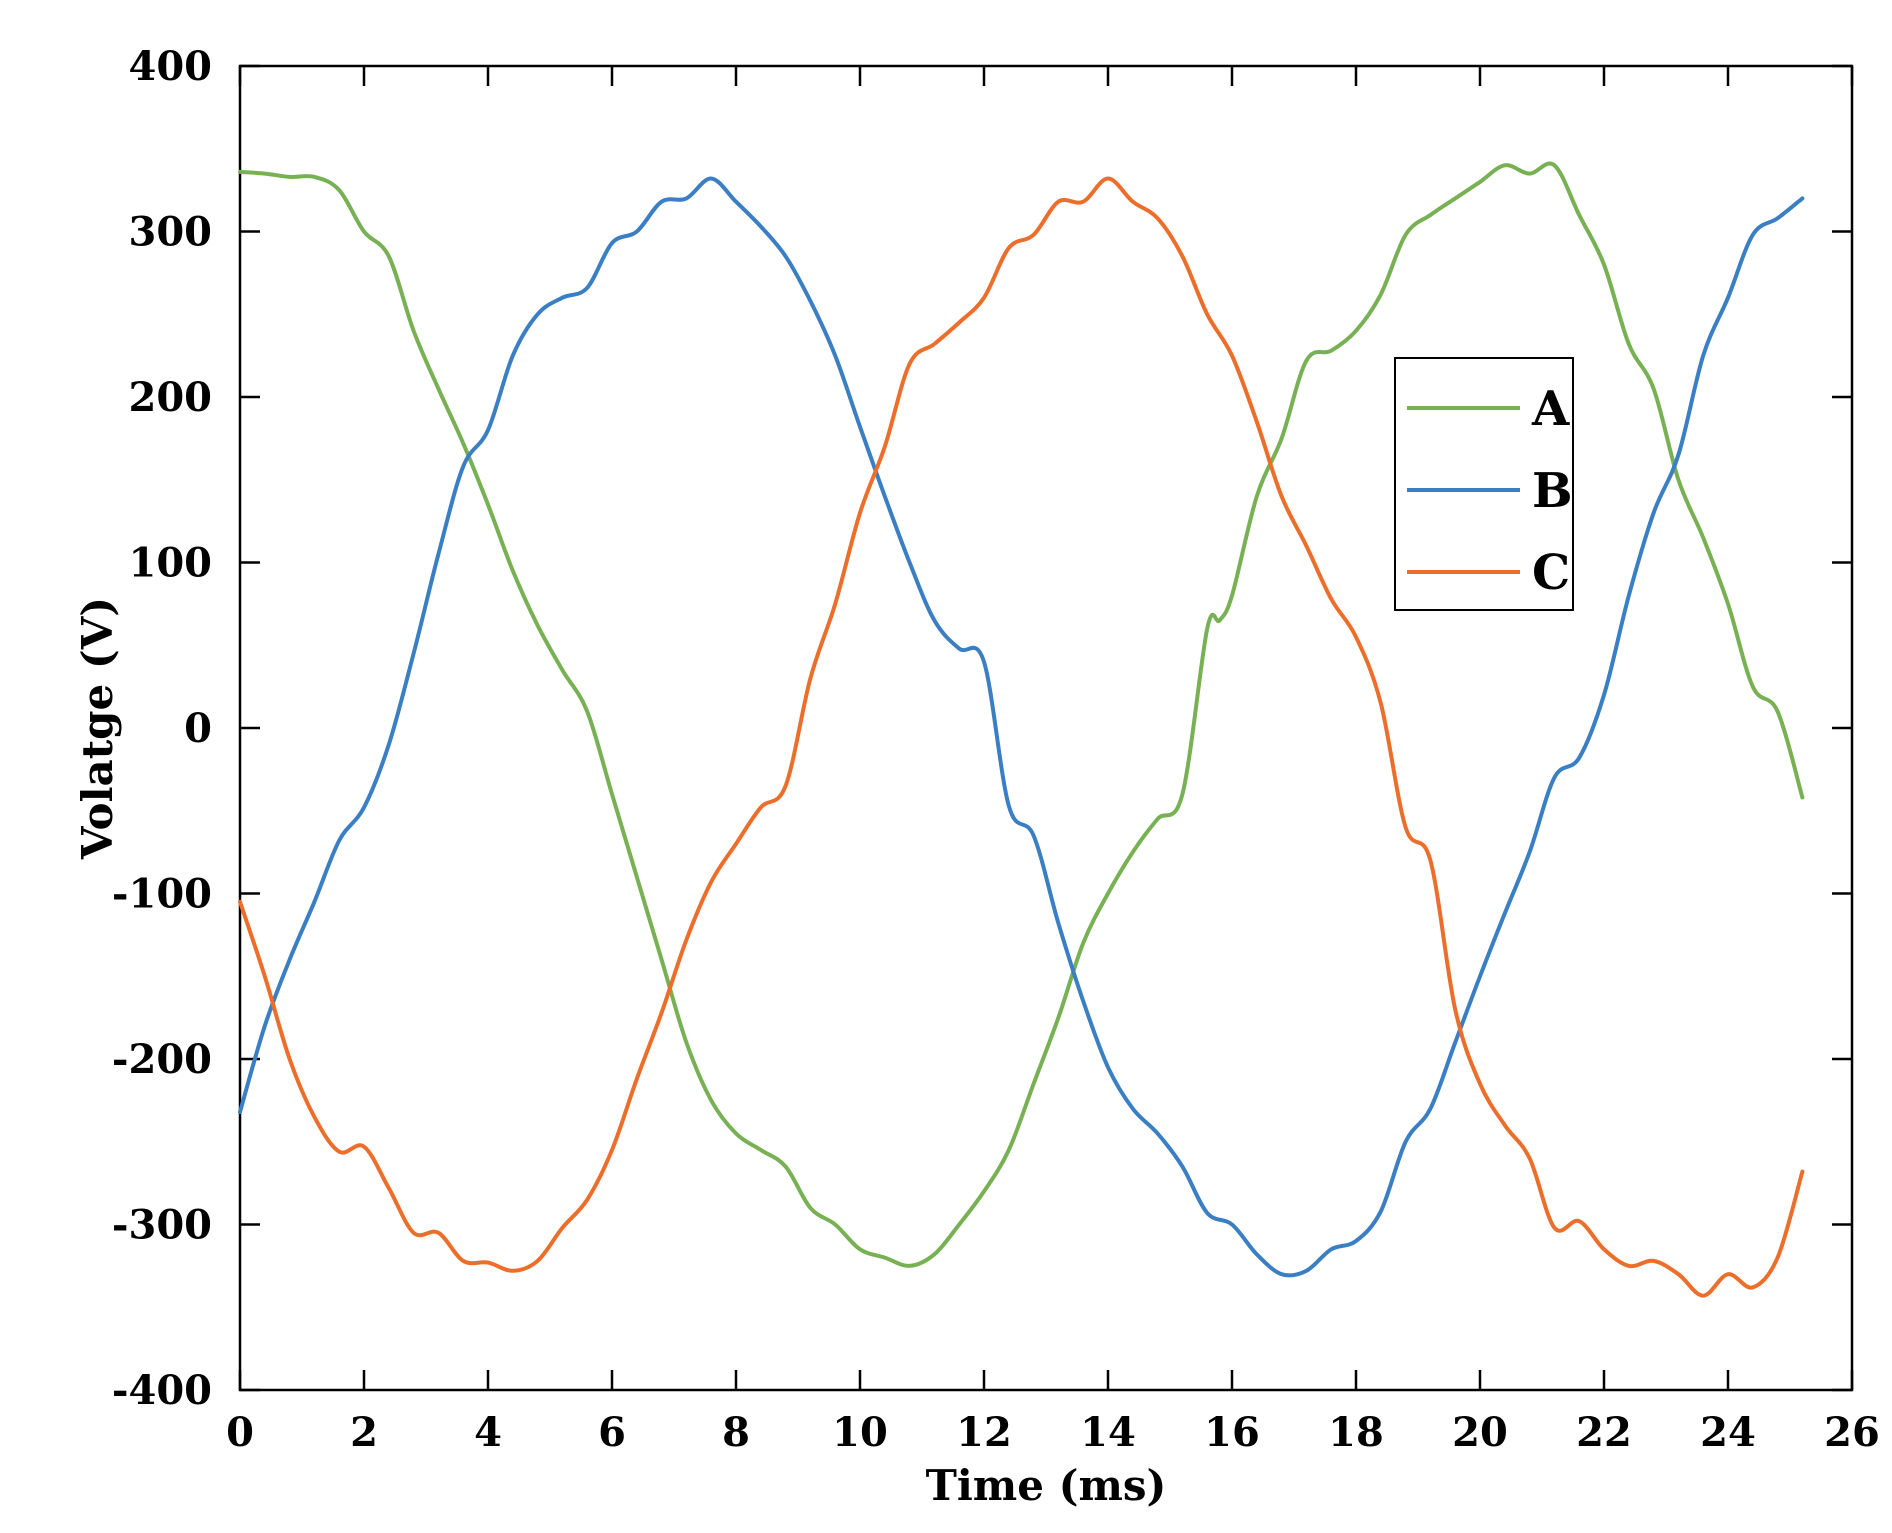  I want to click on x-tick-label: 14, so click(1108, 1432).